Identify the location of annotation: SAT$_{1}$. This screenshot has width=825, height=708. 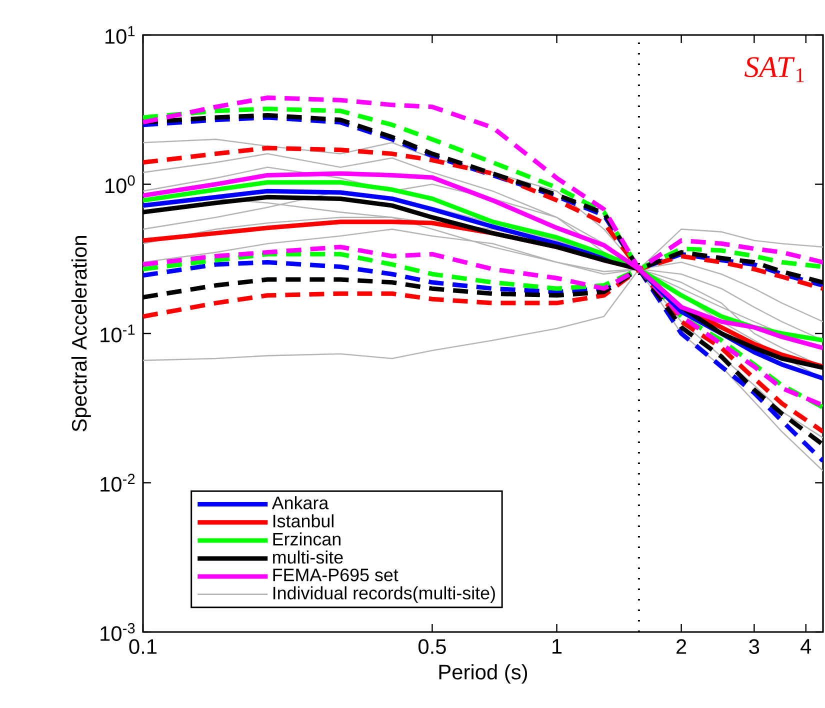
(774, 69).